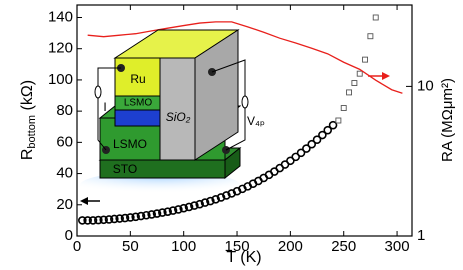 The height and width of the screenshot is (270, 463). I want to click on inset-label: STO, so click(125, 169).